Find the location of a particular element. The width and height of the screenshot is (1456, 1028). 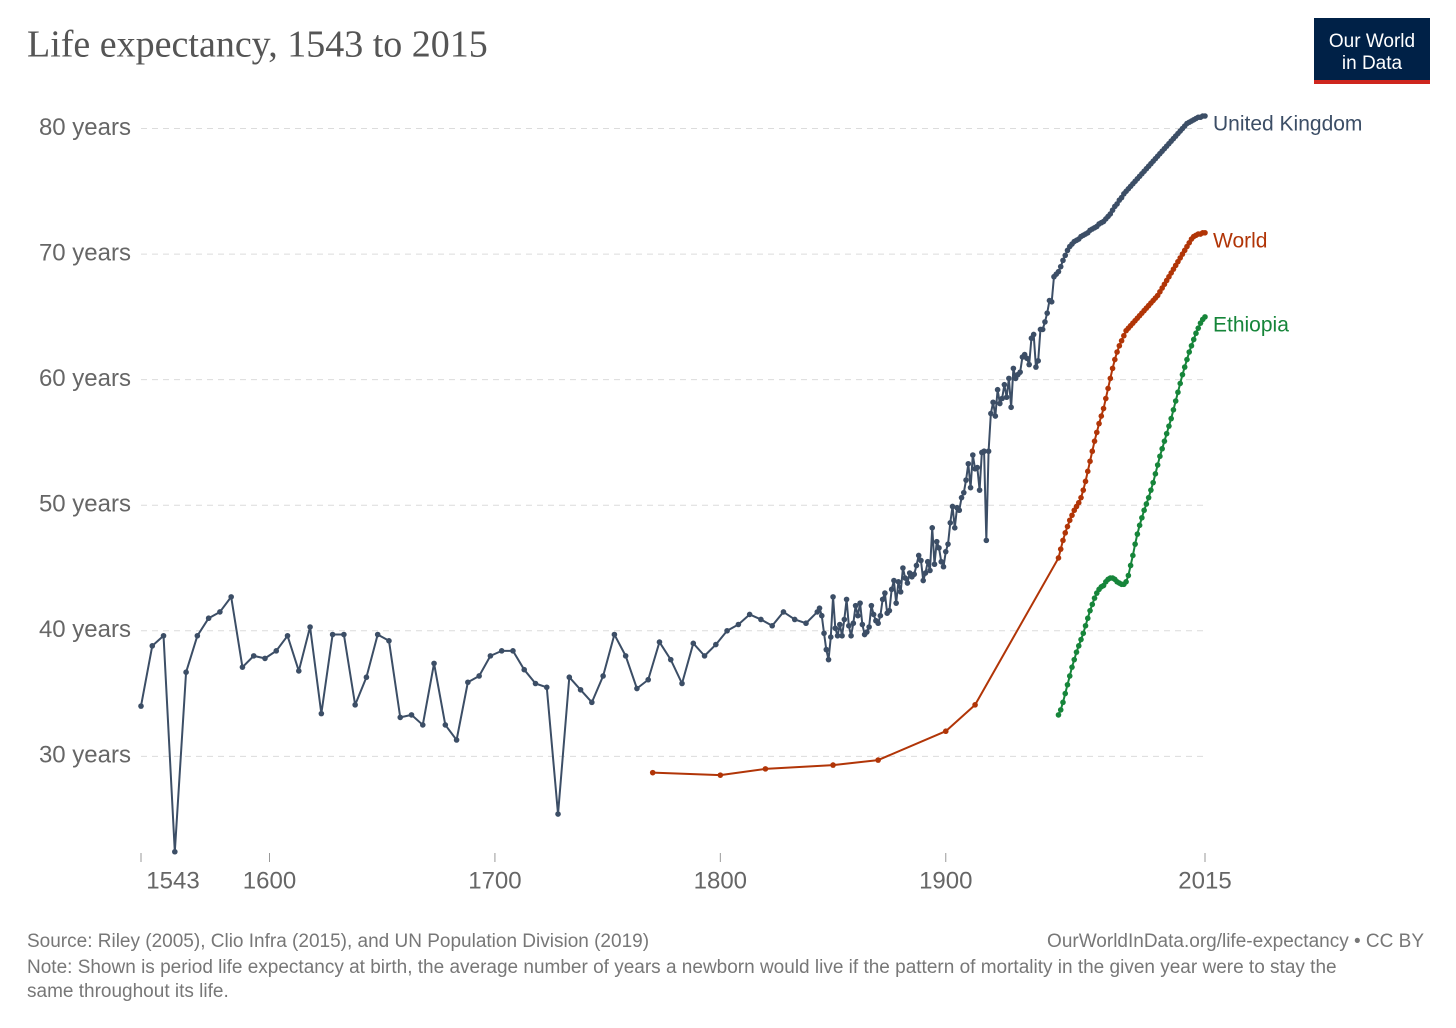

series-label: Ethiopia is located at coordinates (1251, 324).